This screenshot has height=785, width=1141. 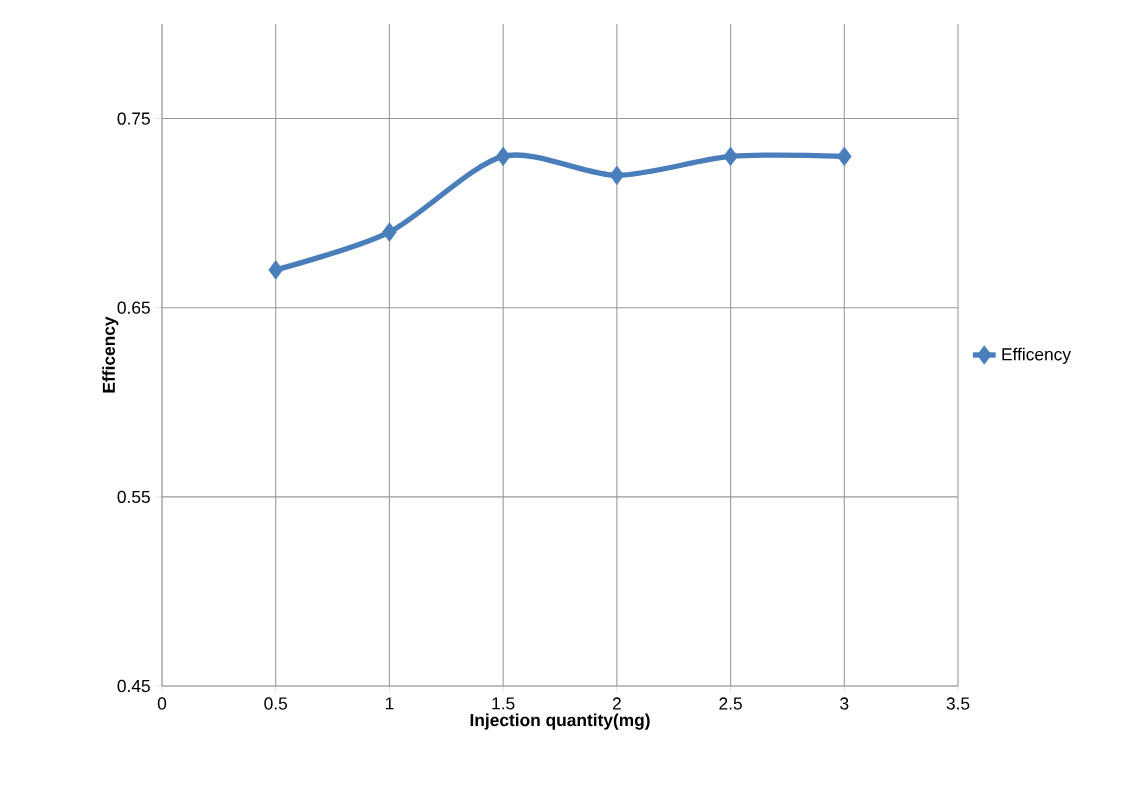 What do you see at coordinates (389, 703) in the screenshot?
I see `x-tick-label: 1` at bounding box center [389, 703].